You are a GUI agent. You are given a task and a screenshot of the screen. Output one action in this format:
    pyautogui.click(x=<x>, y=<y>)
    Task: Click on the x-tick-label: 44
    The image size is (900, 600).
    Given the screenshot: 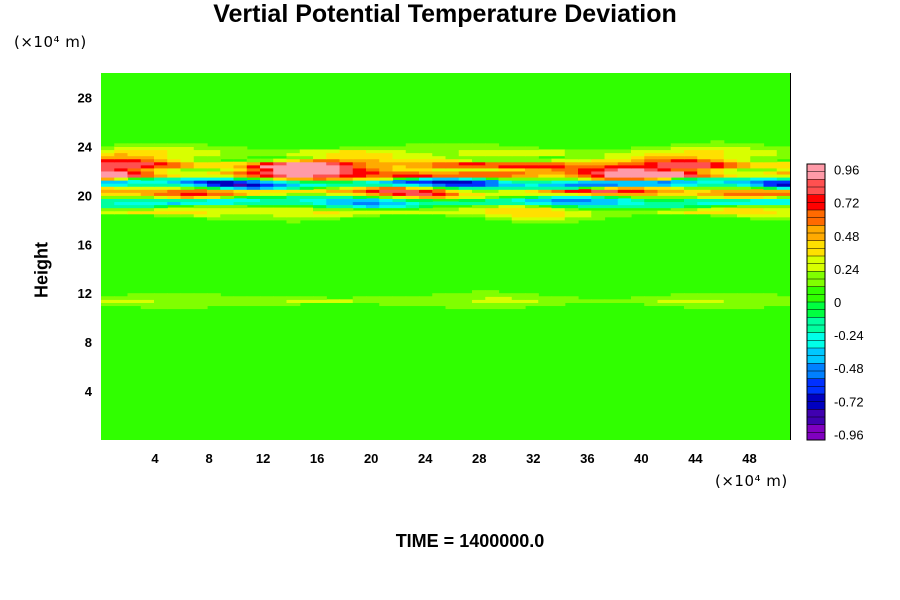 What is the action you would take?
    pyautogui.click(x=695, y=458)
    